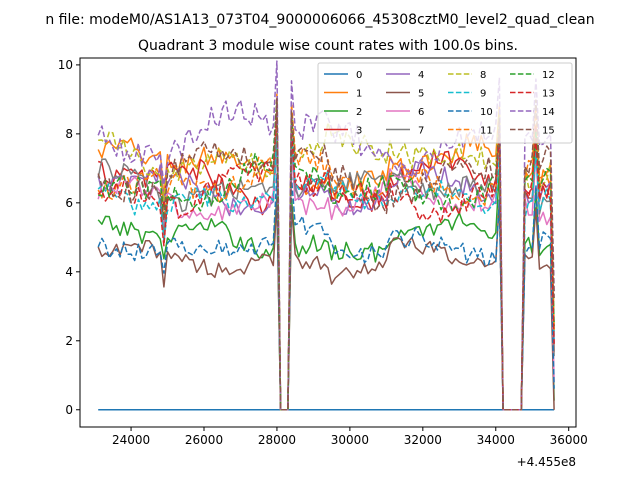  What do you see at coordinates (359, 75) in the screenshot?
I see `legend-label-0: 0` at bounding box center [359, 75].